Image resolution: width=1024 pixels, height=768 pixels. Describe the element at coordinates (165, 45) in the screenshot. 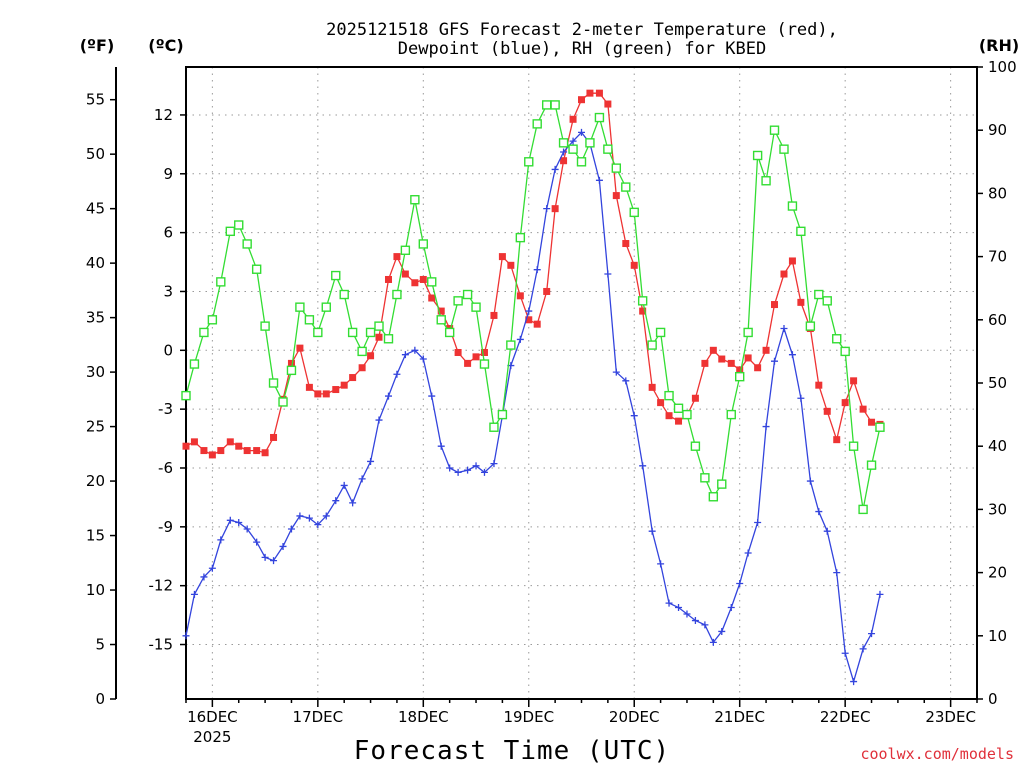

I see `celsius-axis-label: (ºC)` at that location.